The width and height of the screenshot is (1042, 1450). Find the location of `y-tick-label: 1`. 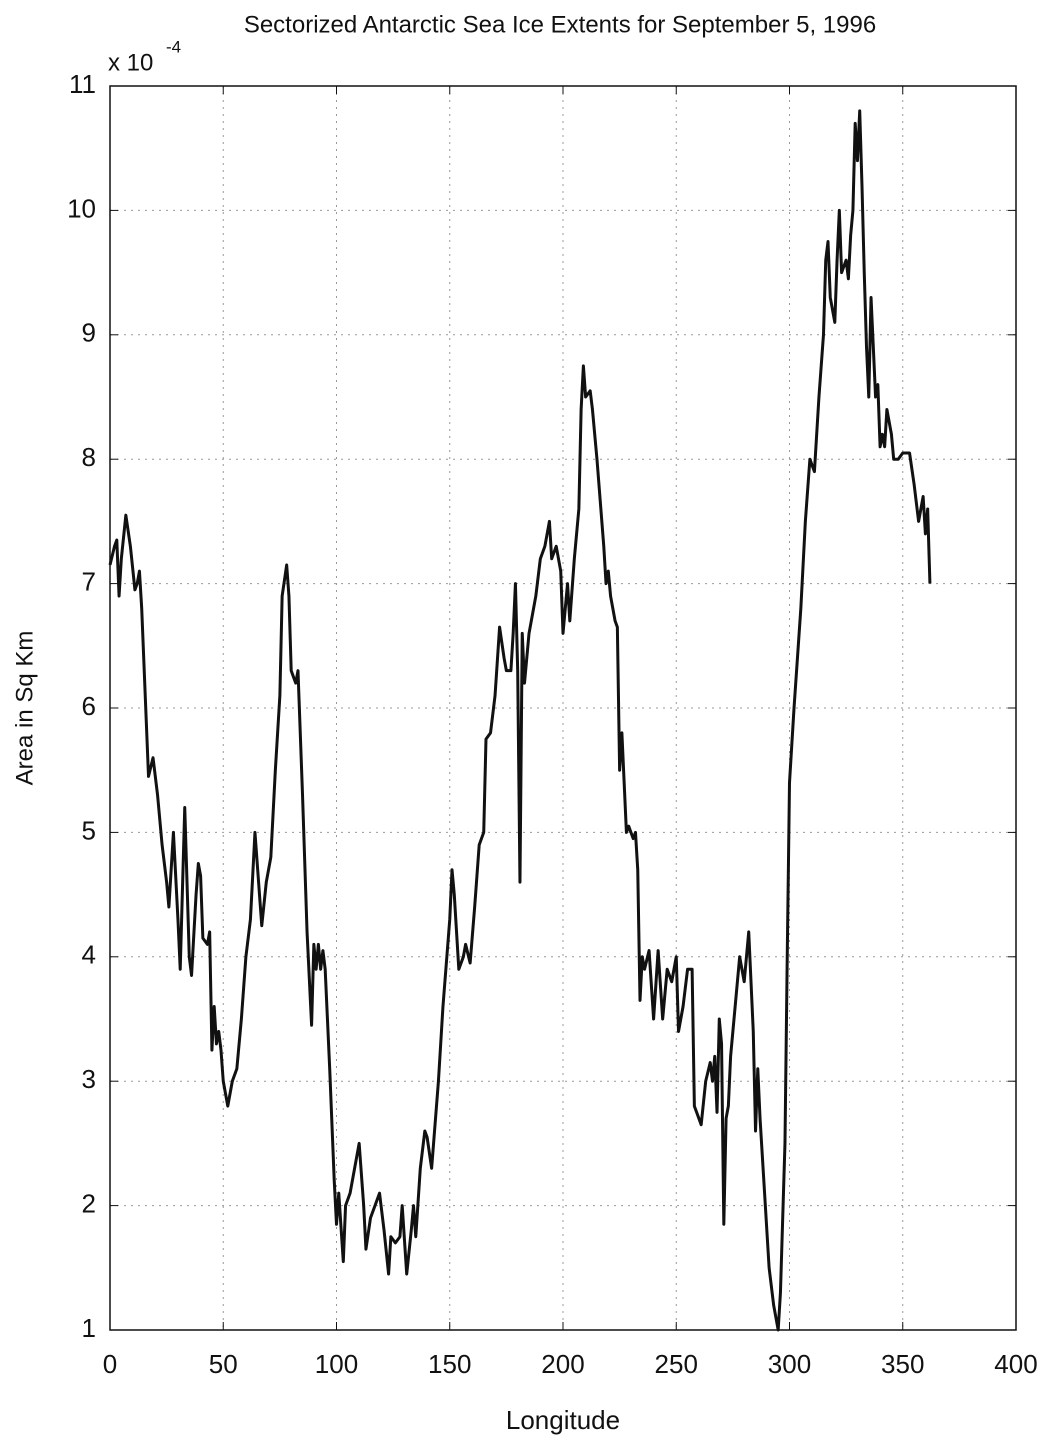

y-tick-label: 1 is located at coordinates (89, 1328).